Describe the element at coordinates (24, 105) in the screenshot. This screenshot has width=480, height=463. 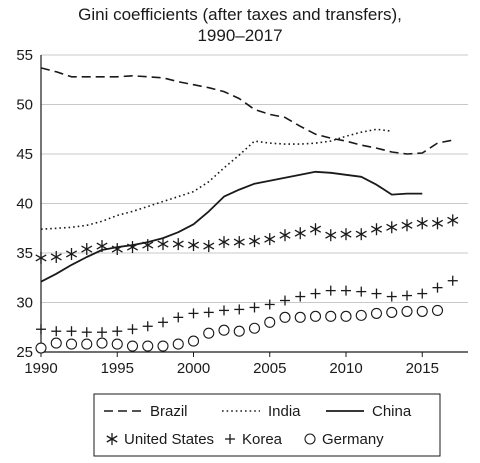
I see `y-tick-label: 50` at that location.